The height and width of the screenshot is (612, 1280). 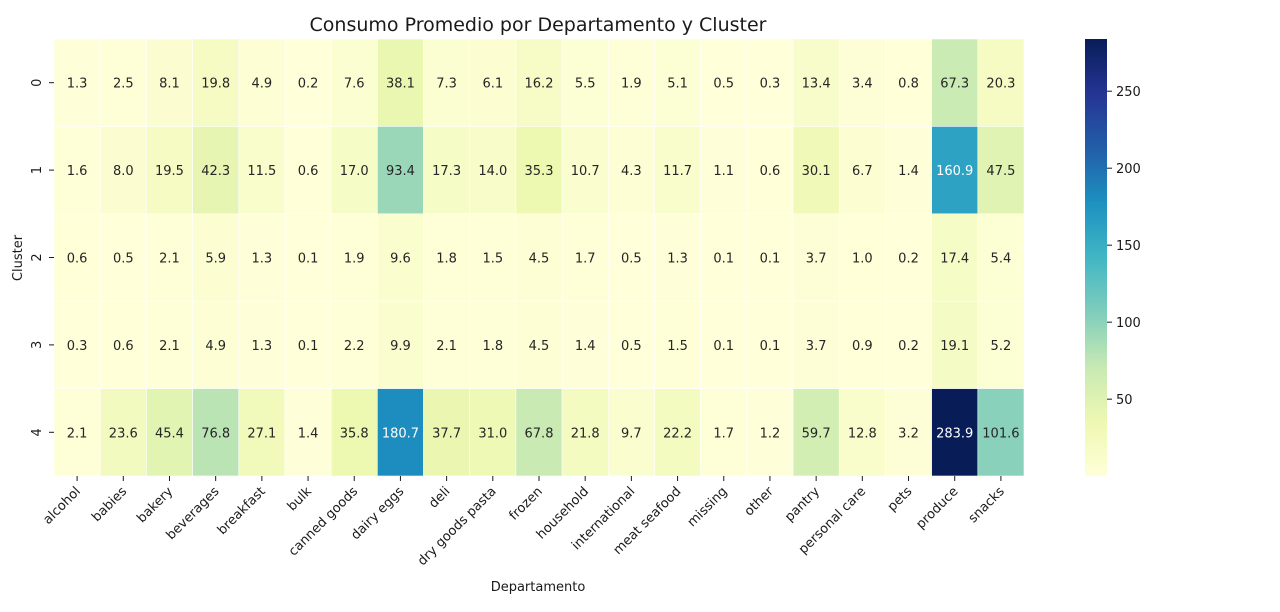 I want to click on cell-value-label: 9.6, so click(x=400, y=259).